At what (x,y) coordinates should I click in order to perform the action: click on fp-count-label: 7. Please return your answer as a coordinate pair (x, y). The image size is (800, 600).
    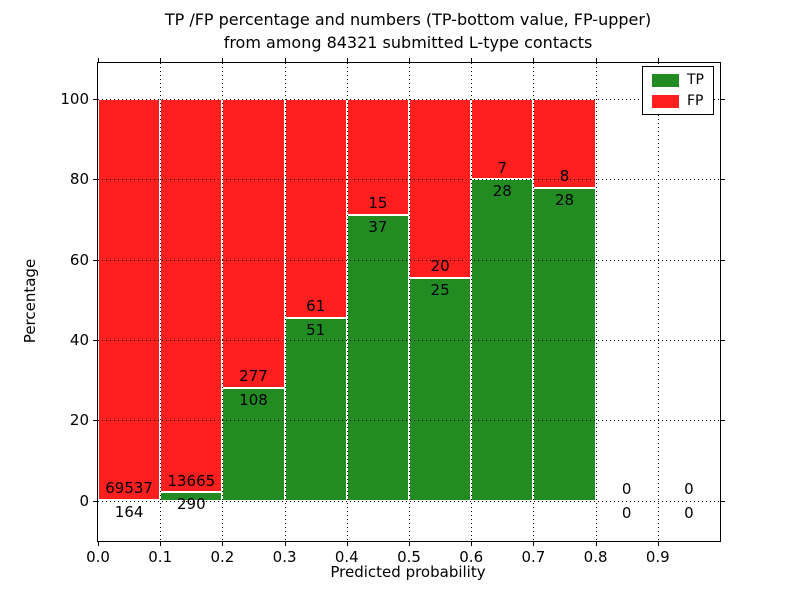
    Looking at the image, I should click on (502, 167).